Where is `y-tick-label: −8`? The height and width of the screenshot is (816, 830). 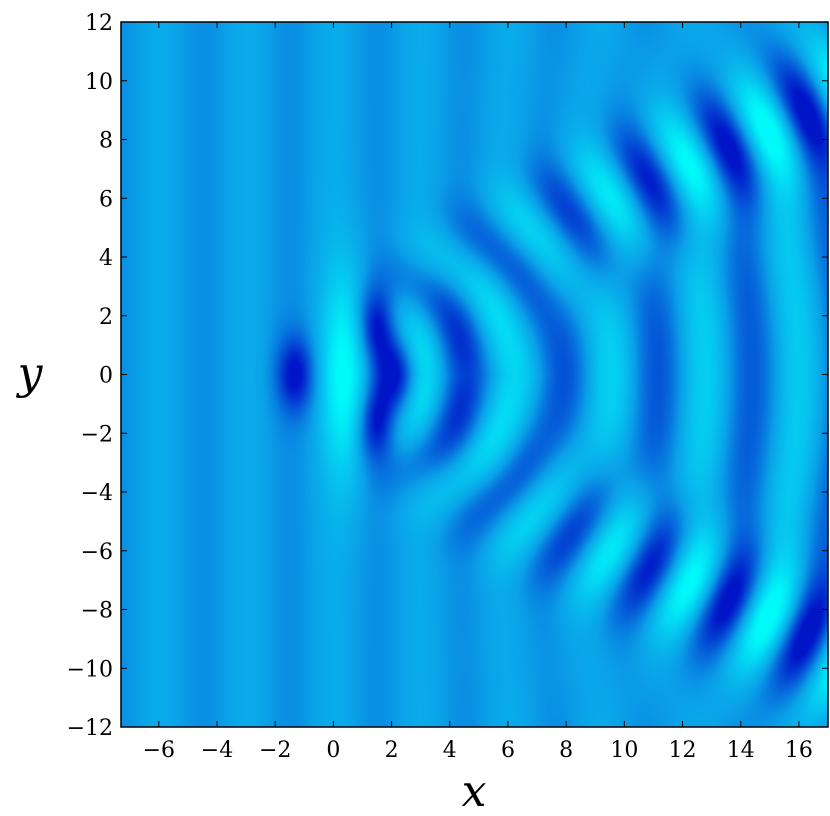
y-tick-label: −8 is located at coordinates (97, 611).